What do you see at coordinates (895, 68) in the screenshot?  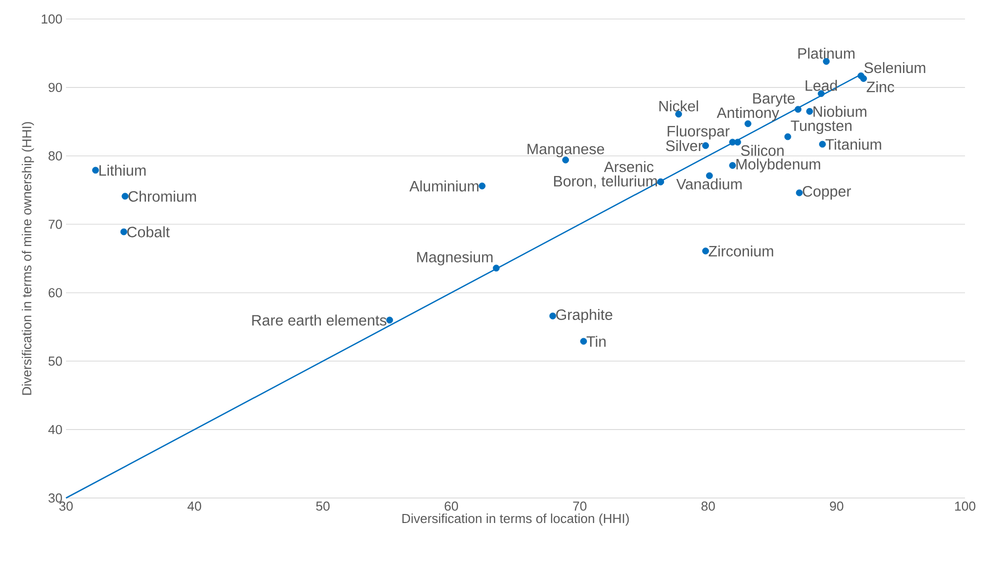 I see `annotation: Selenium` at bounding box center [895, 68].